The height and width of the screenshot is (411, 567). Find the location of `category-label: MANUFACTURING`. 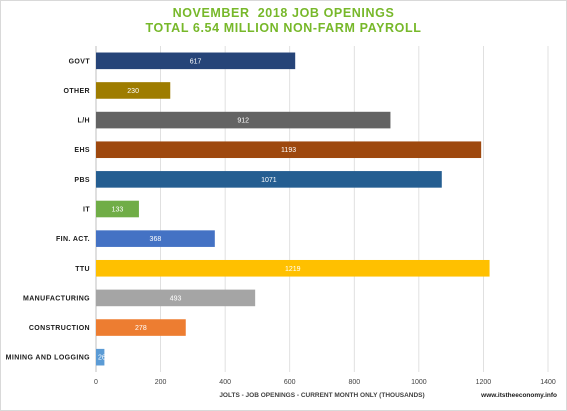

category-label: MANUFACTURING is located at coordinates (56, 298).